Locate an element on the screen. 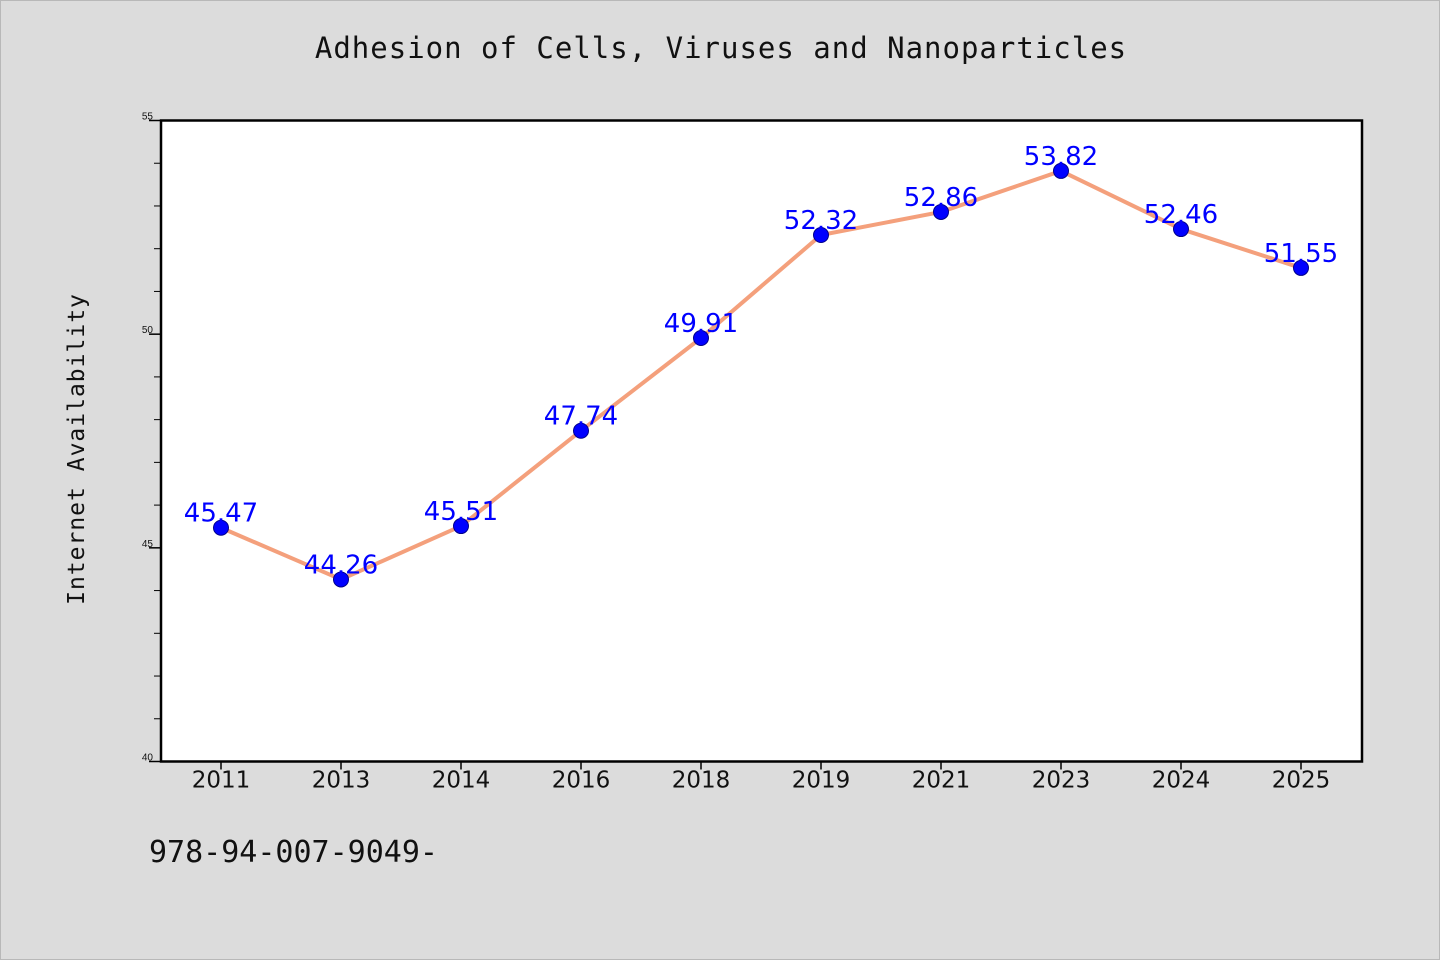 The height and width of the screenshot is (961, 1440). y-tick-label: 40 is located at coordinates (148, 758).